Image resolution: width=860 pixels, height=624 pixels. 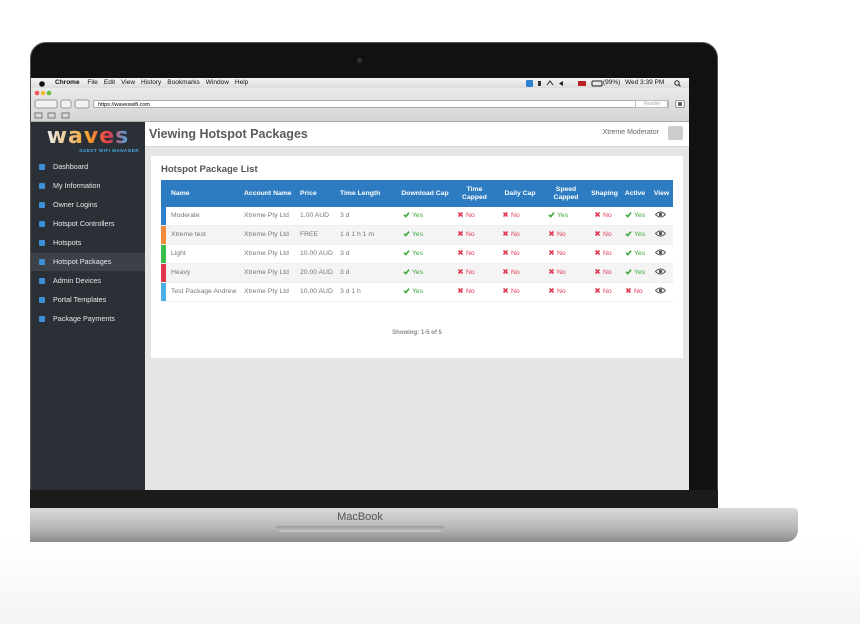 I want to click on nav-item: Portal Templates, so click(x=88, y=300).